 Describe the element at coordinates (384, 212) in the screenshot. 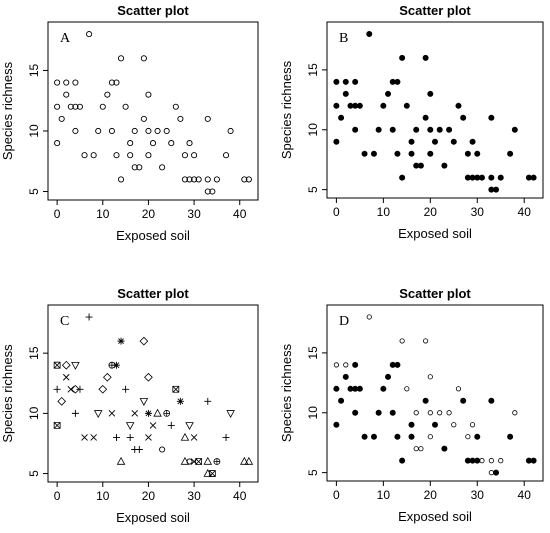

I see `x-tick-label: 10` at that location.